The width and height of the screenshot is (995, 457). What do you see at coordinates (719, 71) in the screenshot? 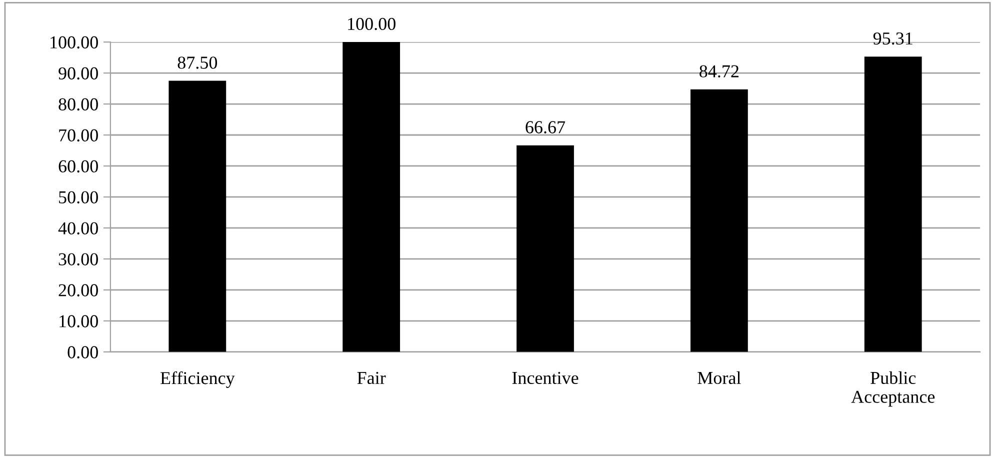
I see `data-label: 84.72` at bounding box center [719, 71].